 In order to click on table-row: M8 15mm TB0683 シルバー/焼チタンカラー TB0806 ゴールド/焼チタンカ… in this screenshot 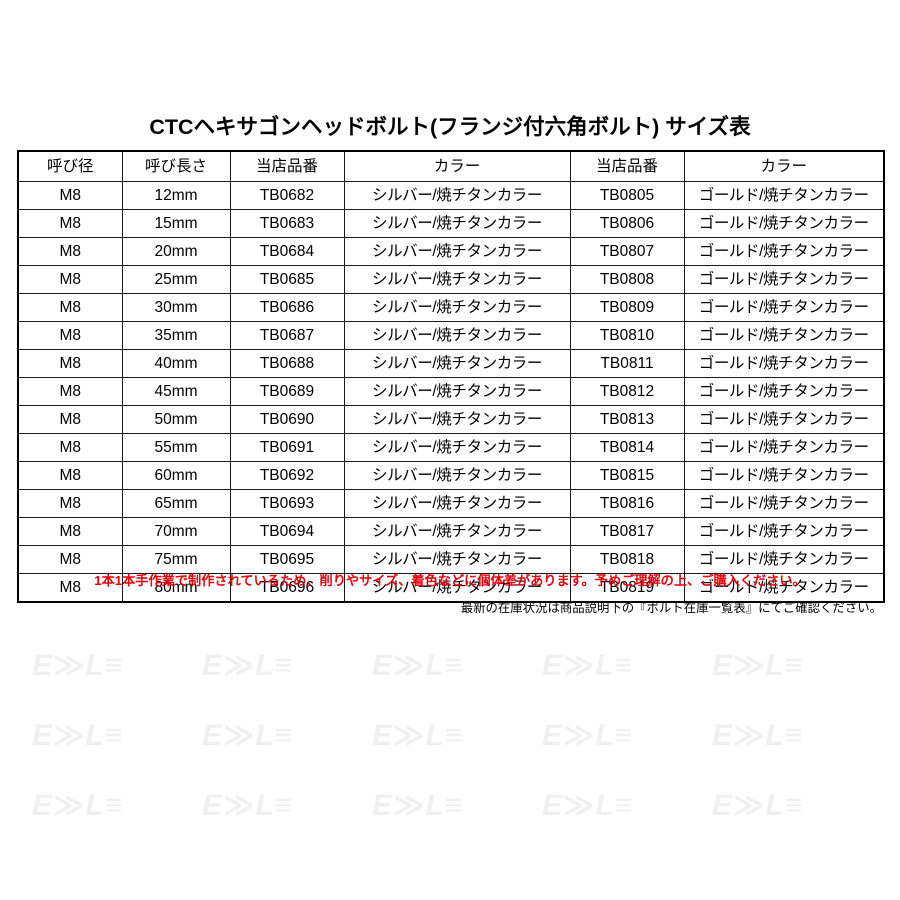, I will do `click(451, 223)`.